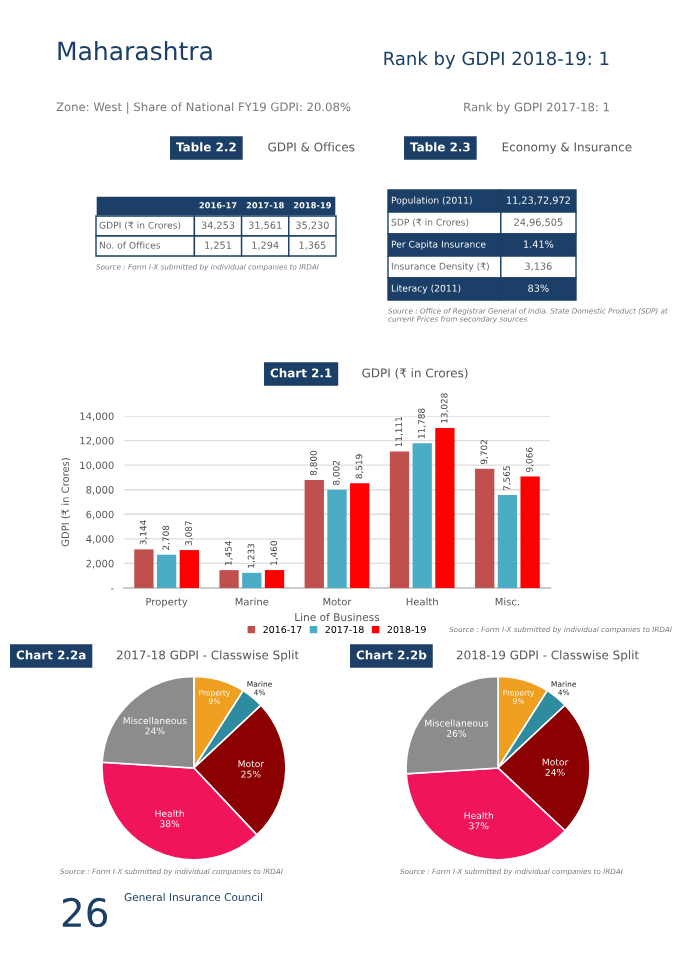 The height and width of the screenshot is (960, 680). What do you see at coordinates (85, 912) in the screenshot?
I see `text: 26` at bounding box center [85, 912].